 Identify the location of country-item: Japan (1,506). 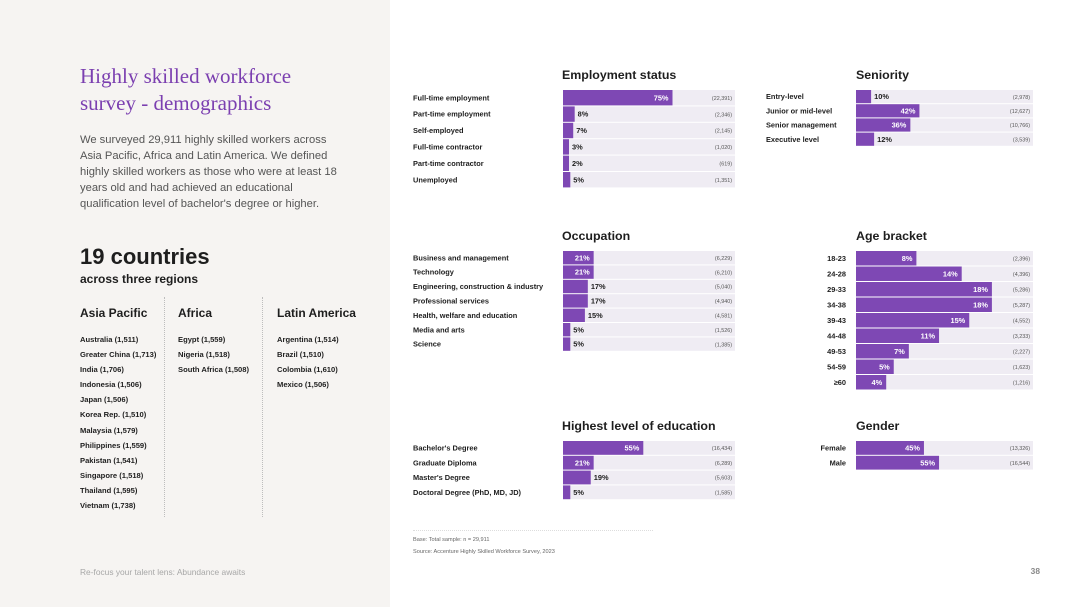
(104, 400).